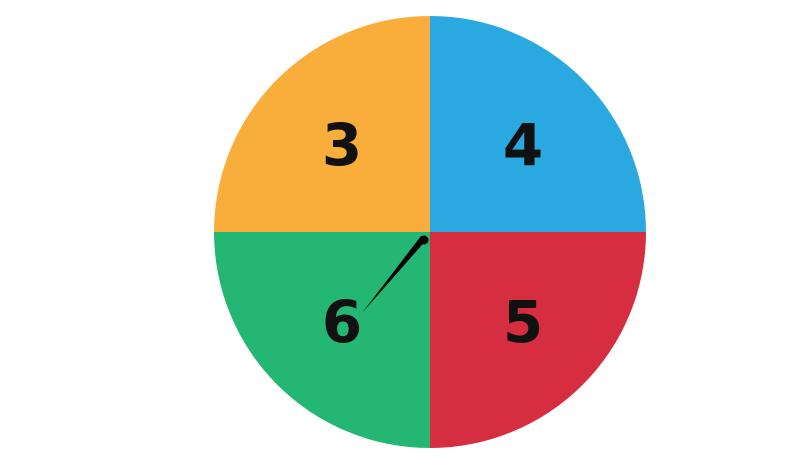 Image resolution: width=811 pixels, height=467 pixels. I want to click on sector-5-label: 5, so click(523, 322).